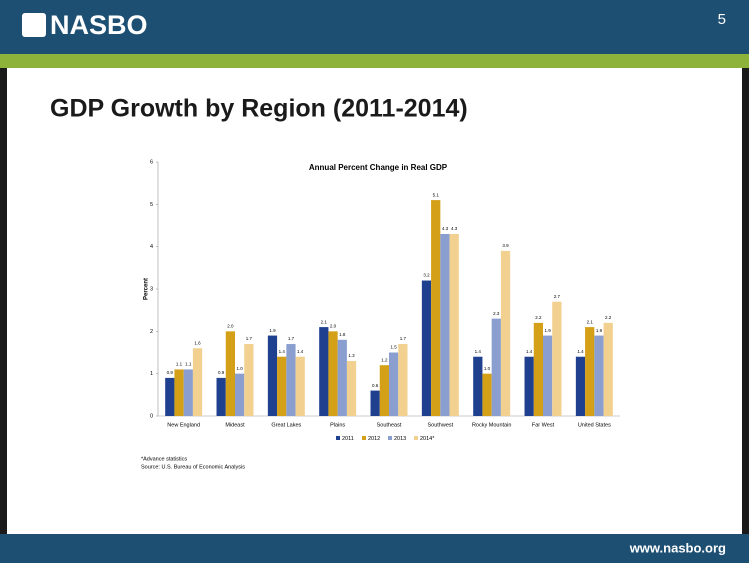 This screenshot has width=749, height=563. Describe the element at coordinates (374, 439) in the screenshot. I see `legend-label: 2012` at that location.